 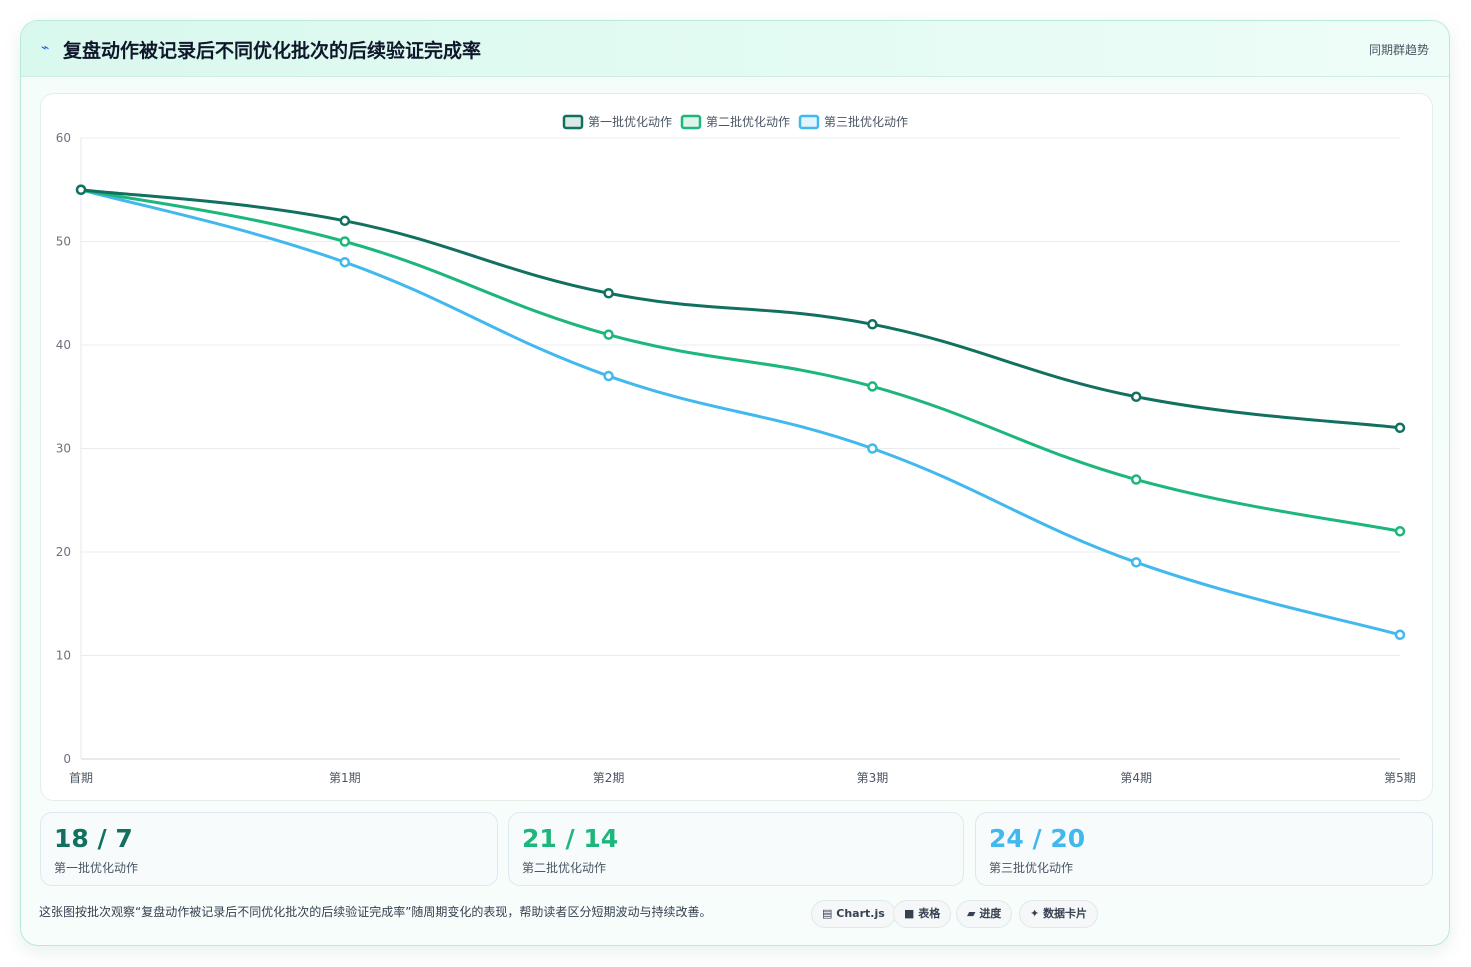 I want to click on y-tick-label: 0, so click(x=67, y=759).